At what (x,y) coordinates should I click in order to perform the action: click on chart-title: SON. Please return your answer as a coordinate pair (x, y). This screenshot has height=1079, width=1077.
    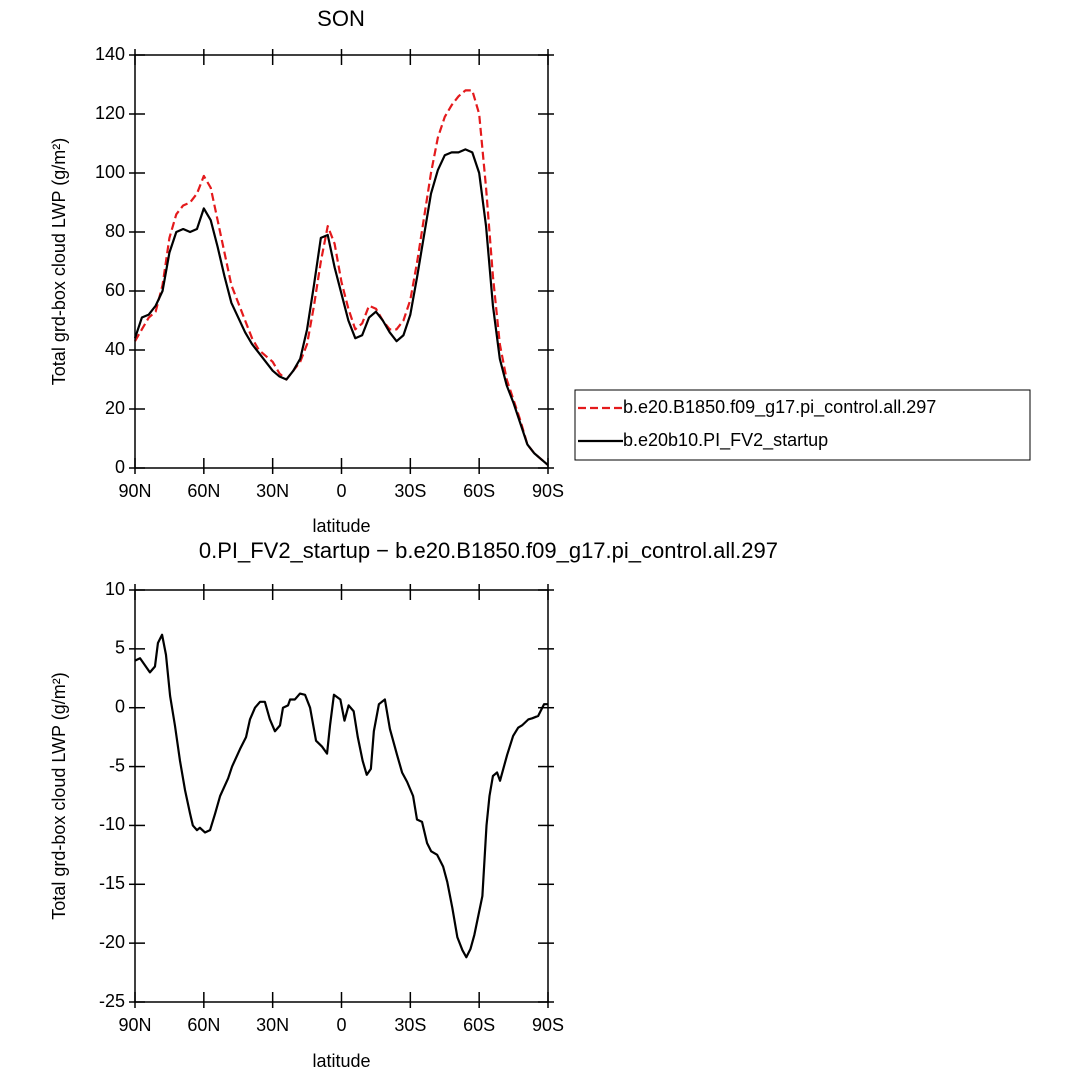
    Looking at the image, I should click on (341, 18).